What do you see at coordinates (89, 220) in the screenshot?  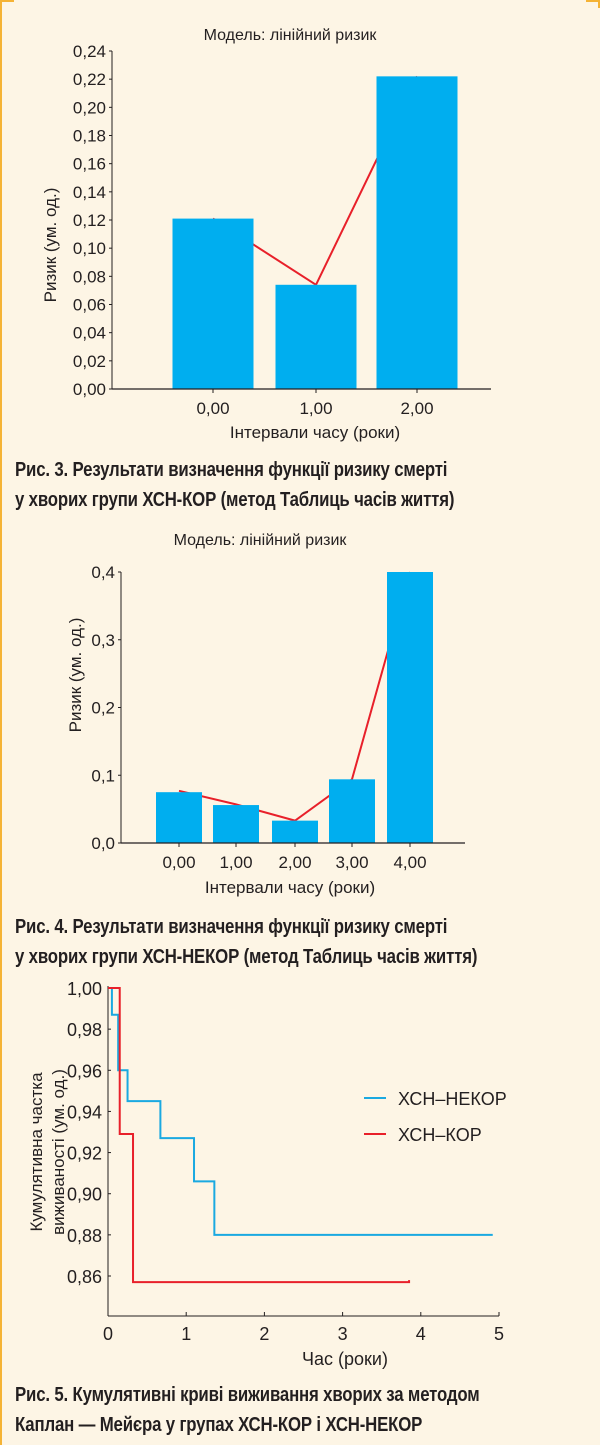 I see `y-tick-label: 0,12` at bounding box center [89, 220].